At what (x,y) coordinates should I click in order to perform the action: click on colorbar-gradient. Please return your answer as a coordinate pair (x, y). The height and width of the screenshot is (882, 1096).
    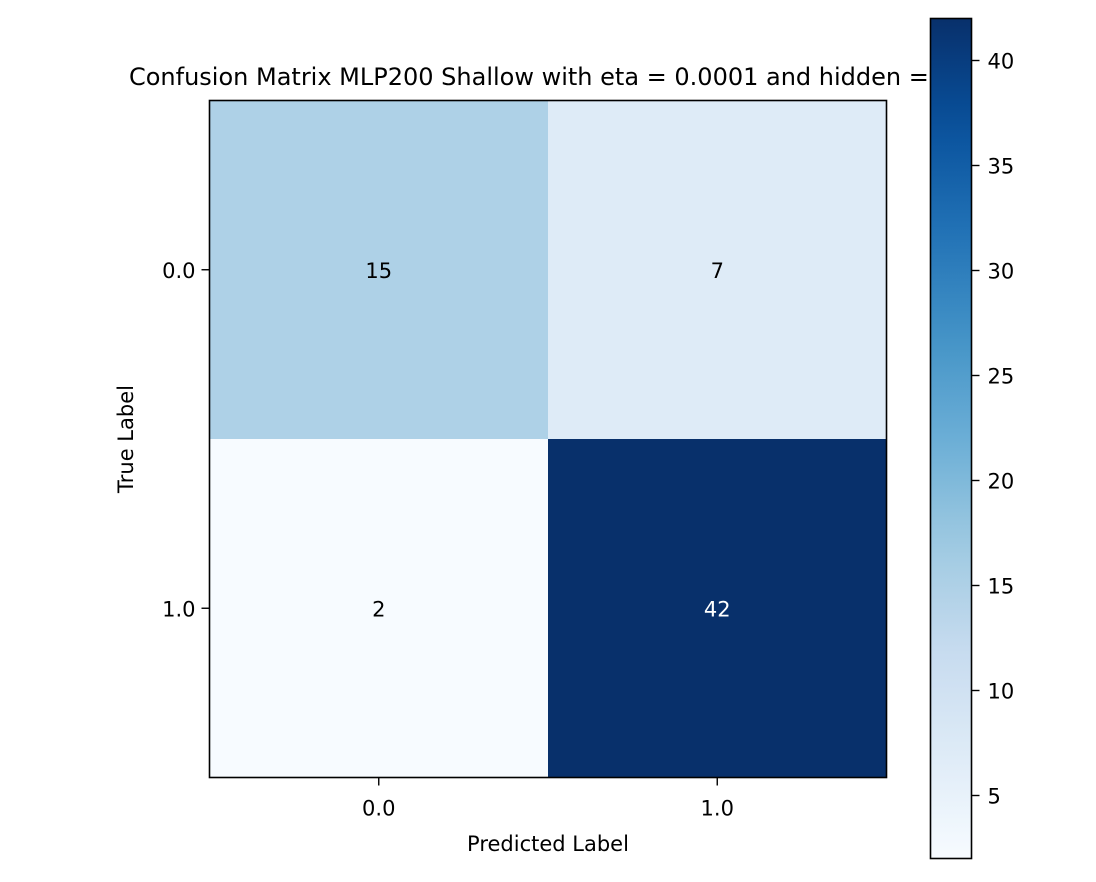
    Looking at the image, I should click on (951, 438).